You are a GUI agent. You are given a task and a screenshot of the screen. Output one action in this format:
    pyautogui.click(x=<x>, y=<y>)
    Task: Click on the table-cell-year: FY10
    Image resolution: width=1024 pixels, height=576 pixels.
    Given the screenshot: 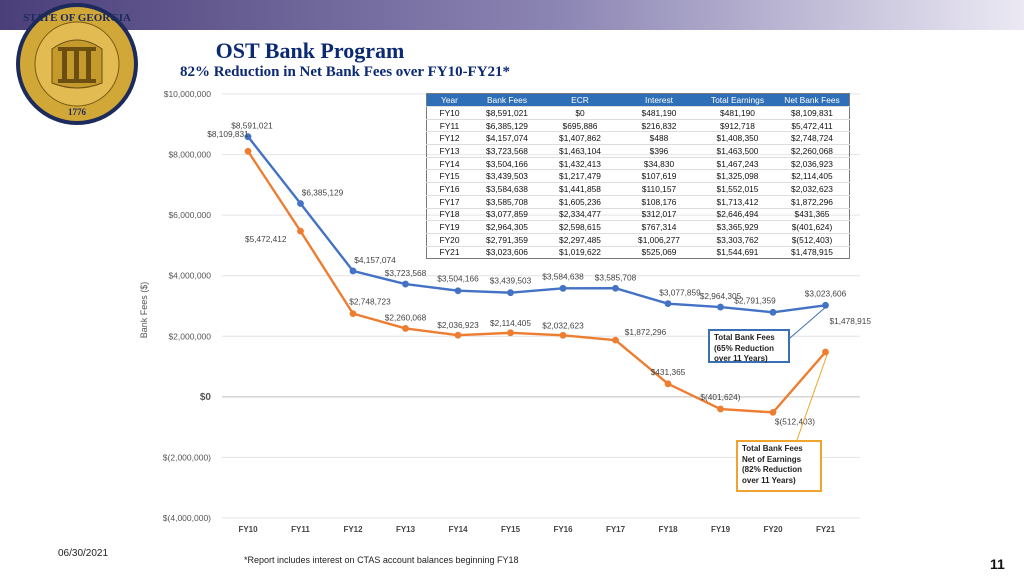 What is the action you would take?
    pyautogui.click(x=449, y=113)
    